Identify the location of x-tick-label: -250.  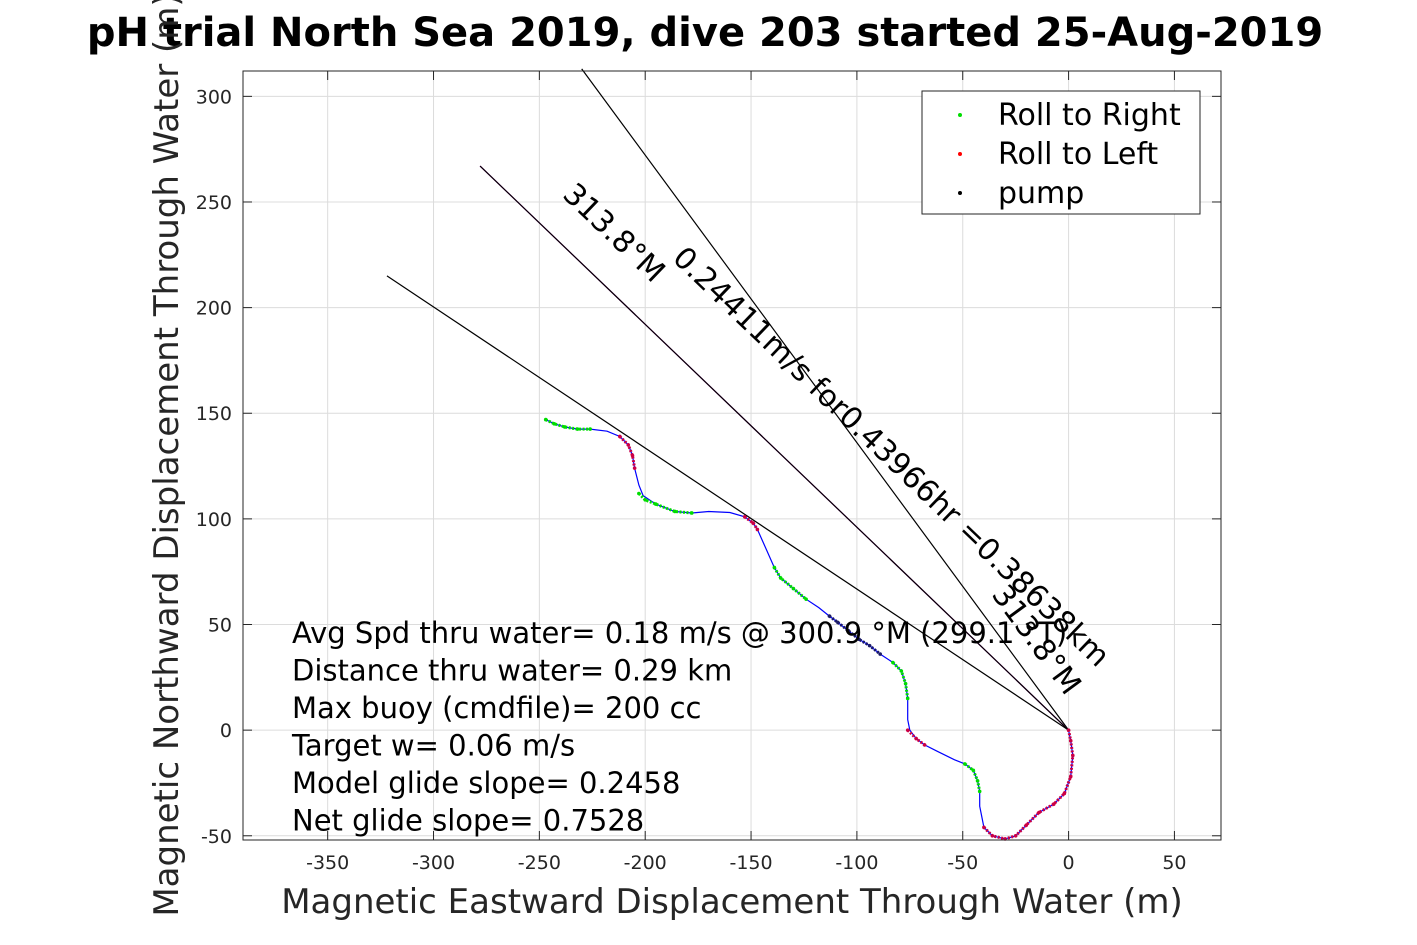
(539, 863).